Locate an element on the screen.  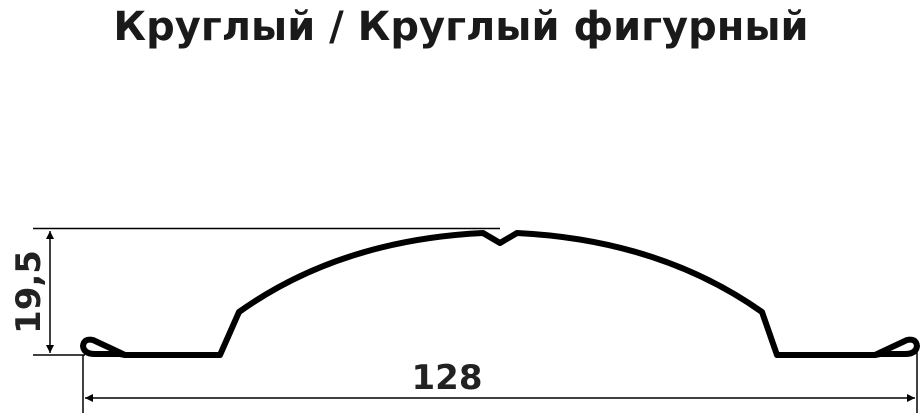
height-dimension-label: 19,5 is located at coordinates (29, 292).